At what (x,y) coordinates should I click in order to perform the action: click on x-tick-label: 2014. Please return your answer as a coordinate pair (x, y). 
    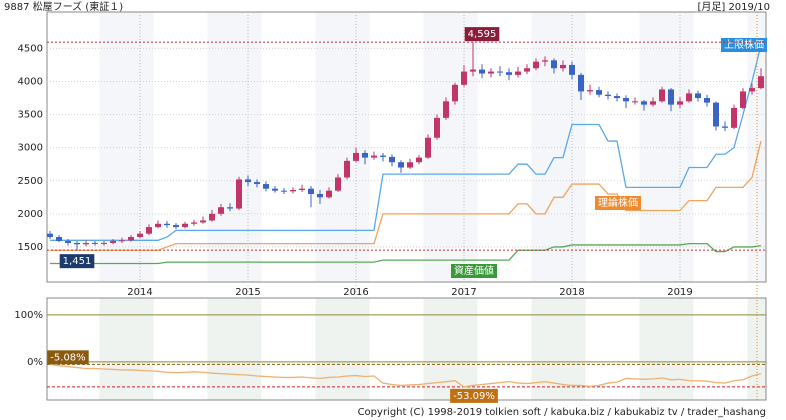
    Looking at the image, I should click on (139, 292).